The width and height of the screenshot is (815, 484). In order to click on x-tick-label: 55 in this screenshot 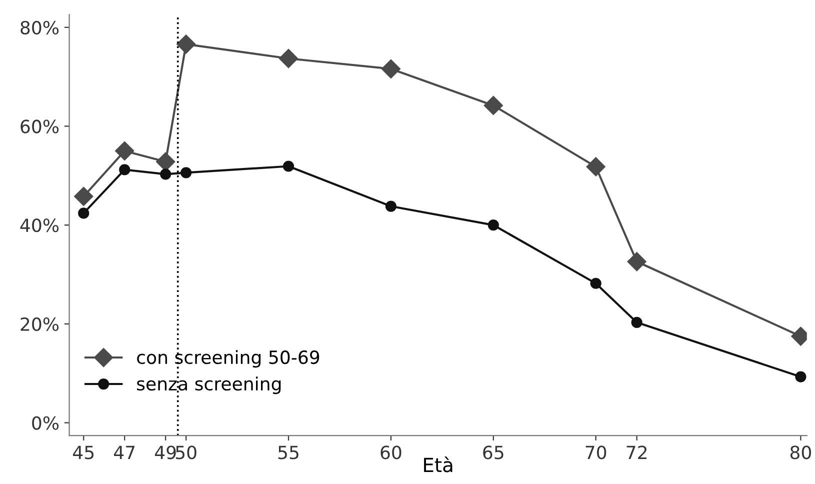, I will do `click(288, 453)`.